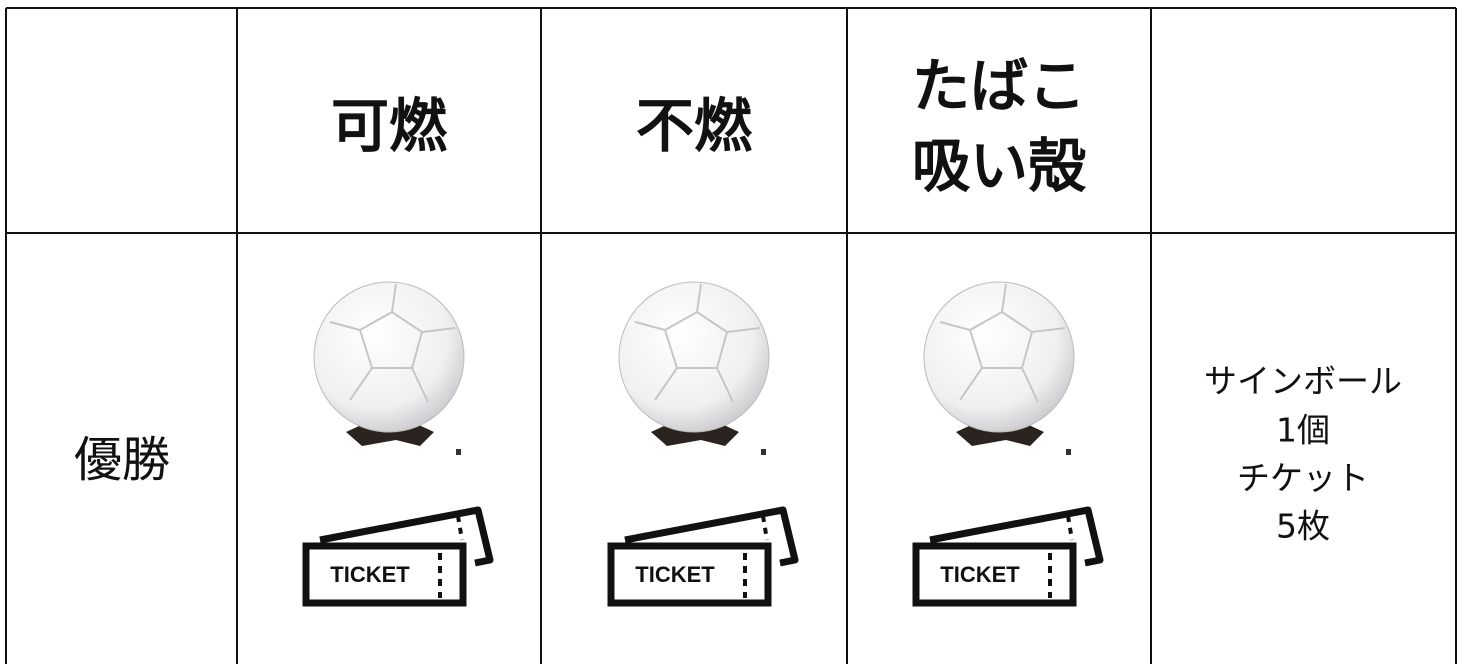  What do you see at coordinates (1303, 478) in the screenshot?
I see `prize-line: チケット` at bounding box center [1303, 478].